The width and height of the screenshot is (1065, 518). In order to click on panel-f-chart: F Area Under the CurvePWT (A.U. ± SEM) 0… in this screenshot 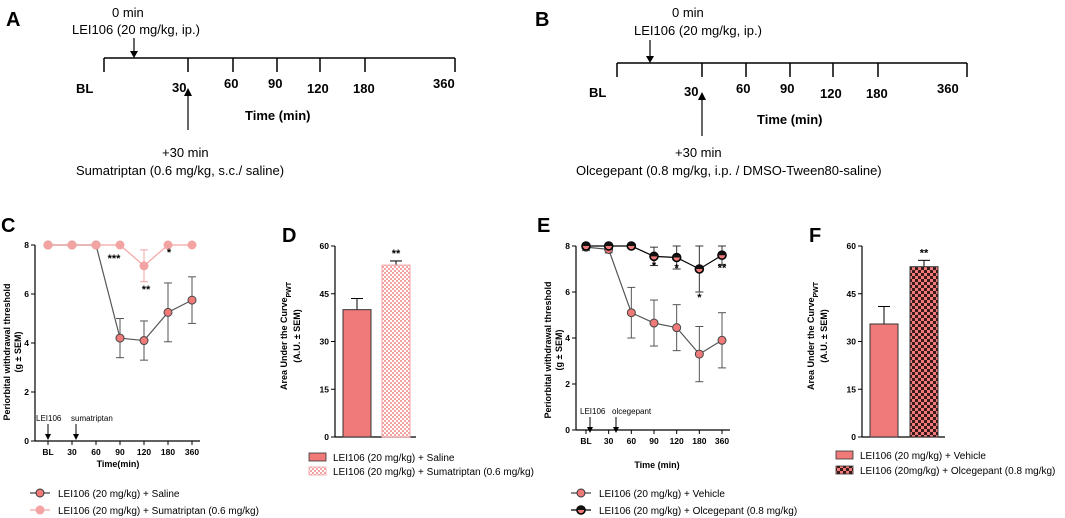, I will do `click(875, 333)`.